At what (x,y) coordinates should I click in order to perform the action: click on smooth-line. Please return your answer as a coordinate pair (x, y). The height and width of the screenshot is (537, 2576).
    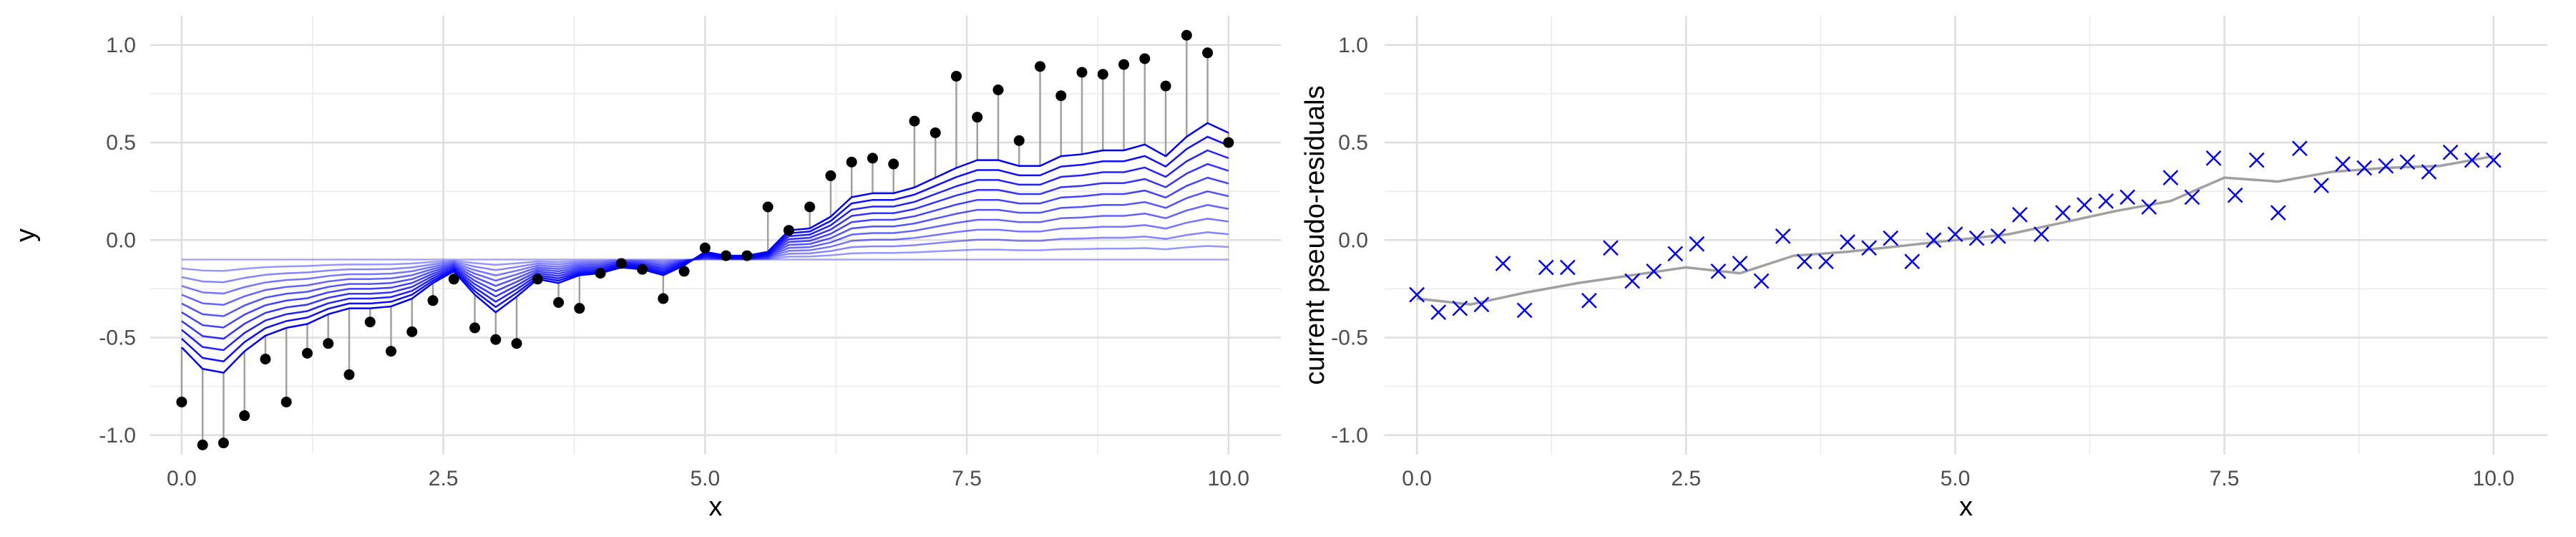
    Looking at the image, I should click on (1955, 230).